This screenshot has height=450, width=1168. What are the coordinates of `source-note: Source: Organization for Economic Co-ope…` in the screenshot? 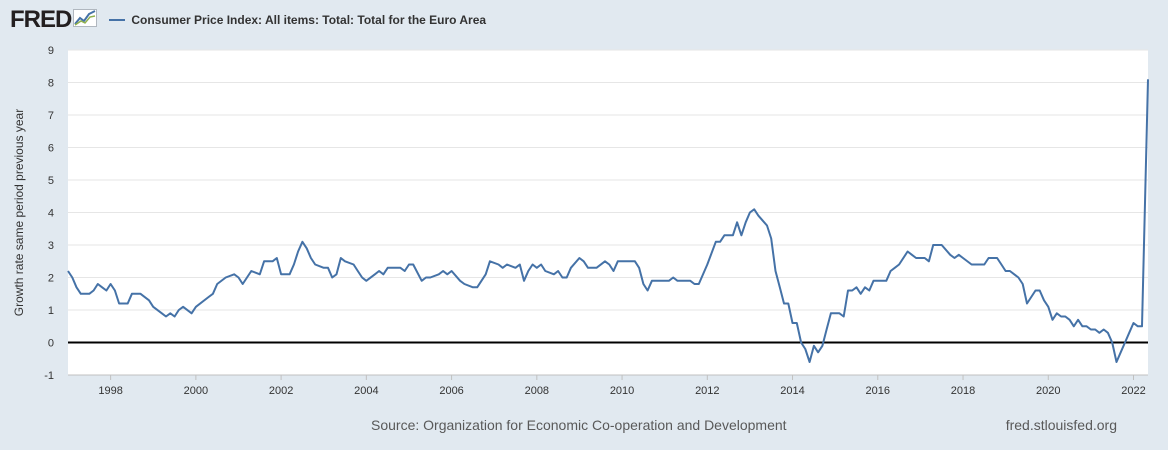 It's located at (579, 425).